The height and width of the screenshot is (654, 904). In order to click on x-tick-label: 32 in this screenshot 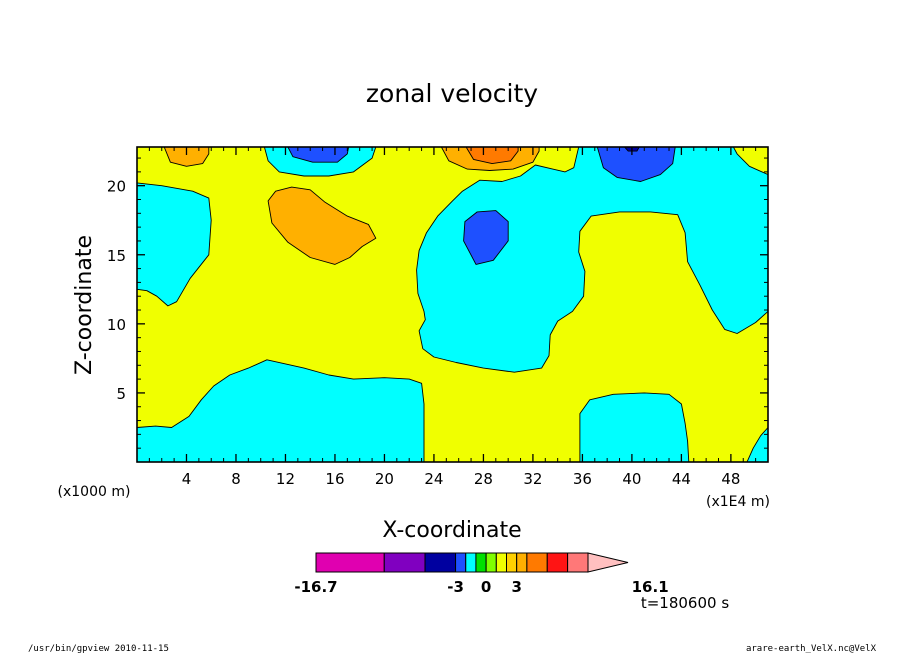, I will do `click(532, 479)`.